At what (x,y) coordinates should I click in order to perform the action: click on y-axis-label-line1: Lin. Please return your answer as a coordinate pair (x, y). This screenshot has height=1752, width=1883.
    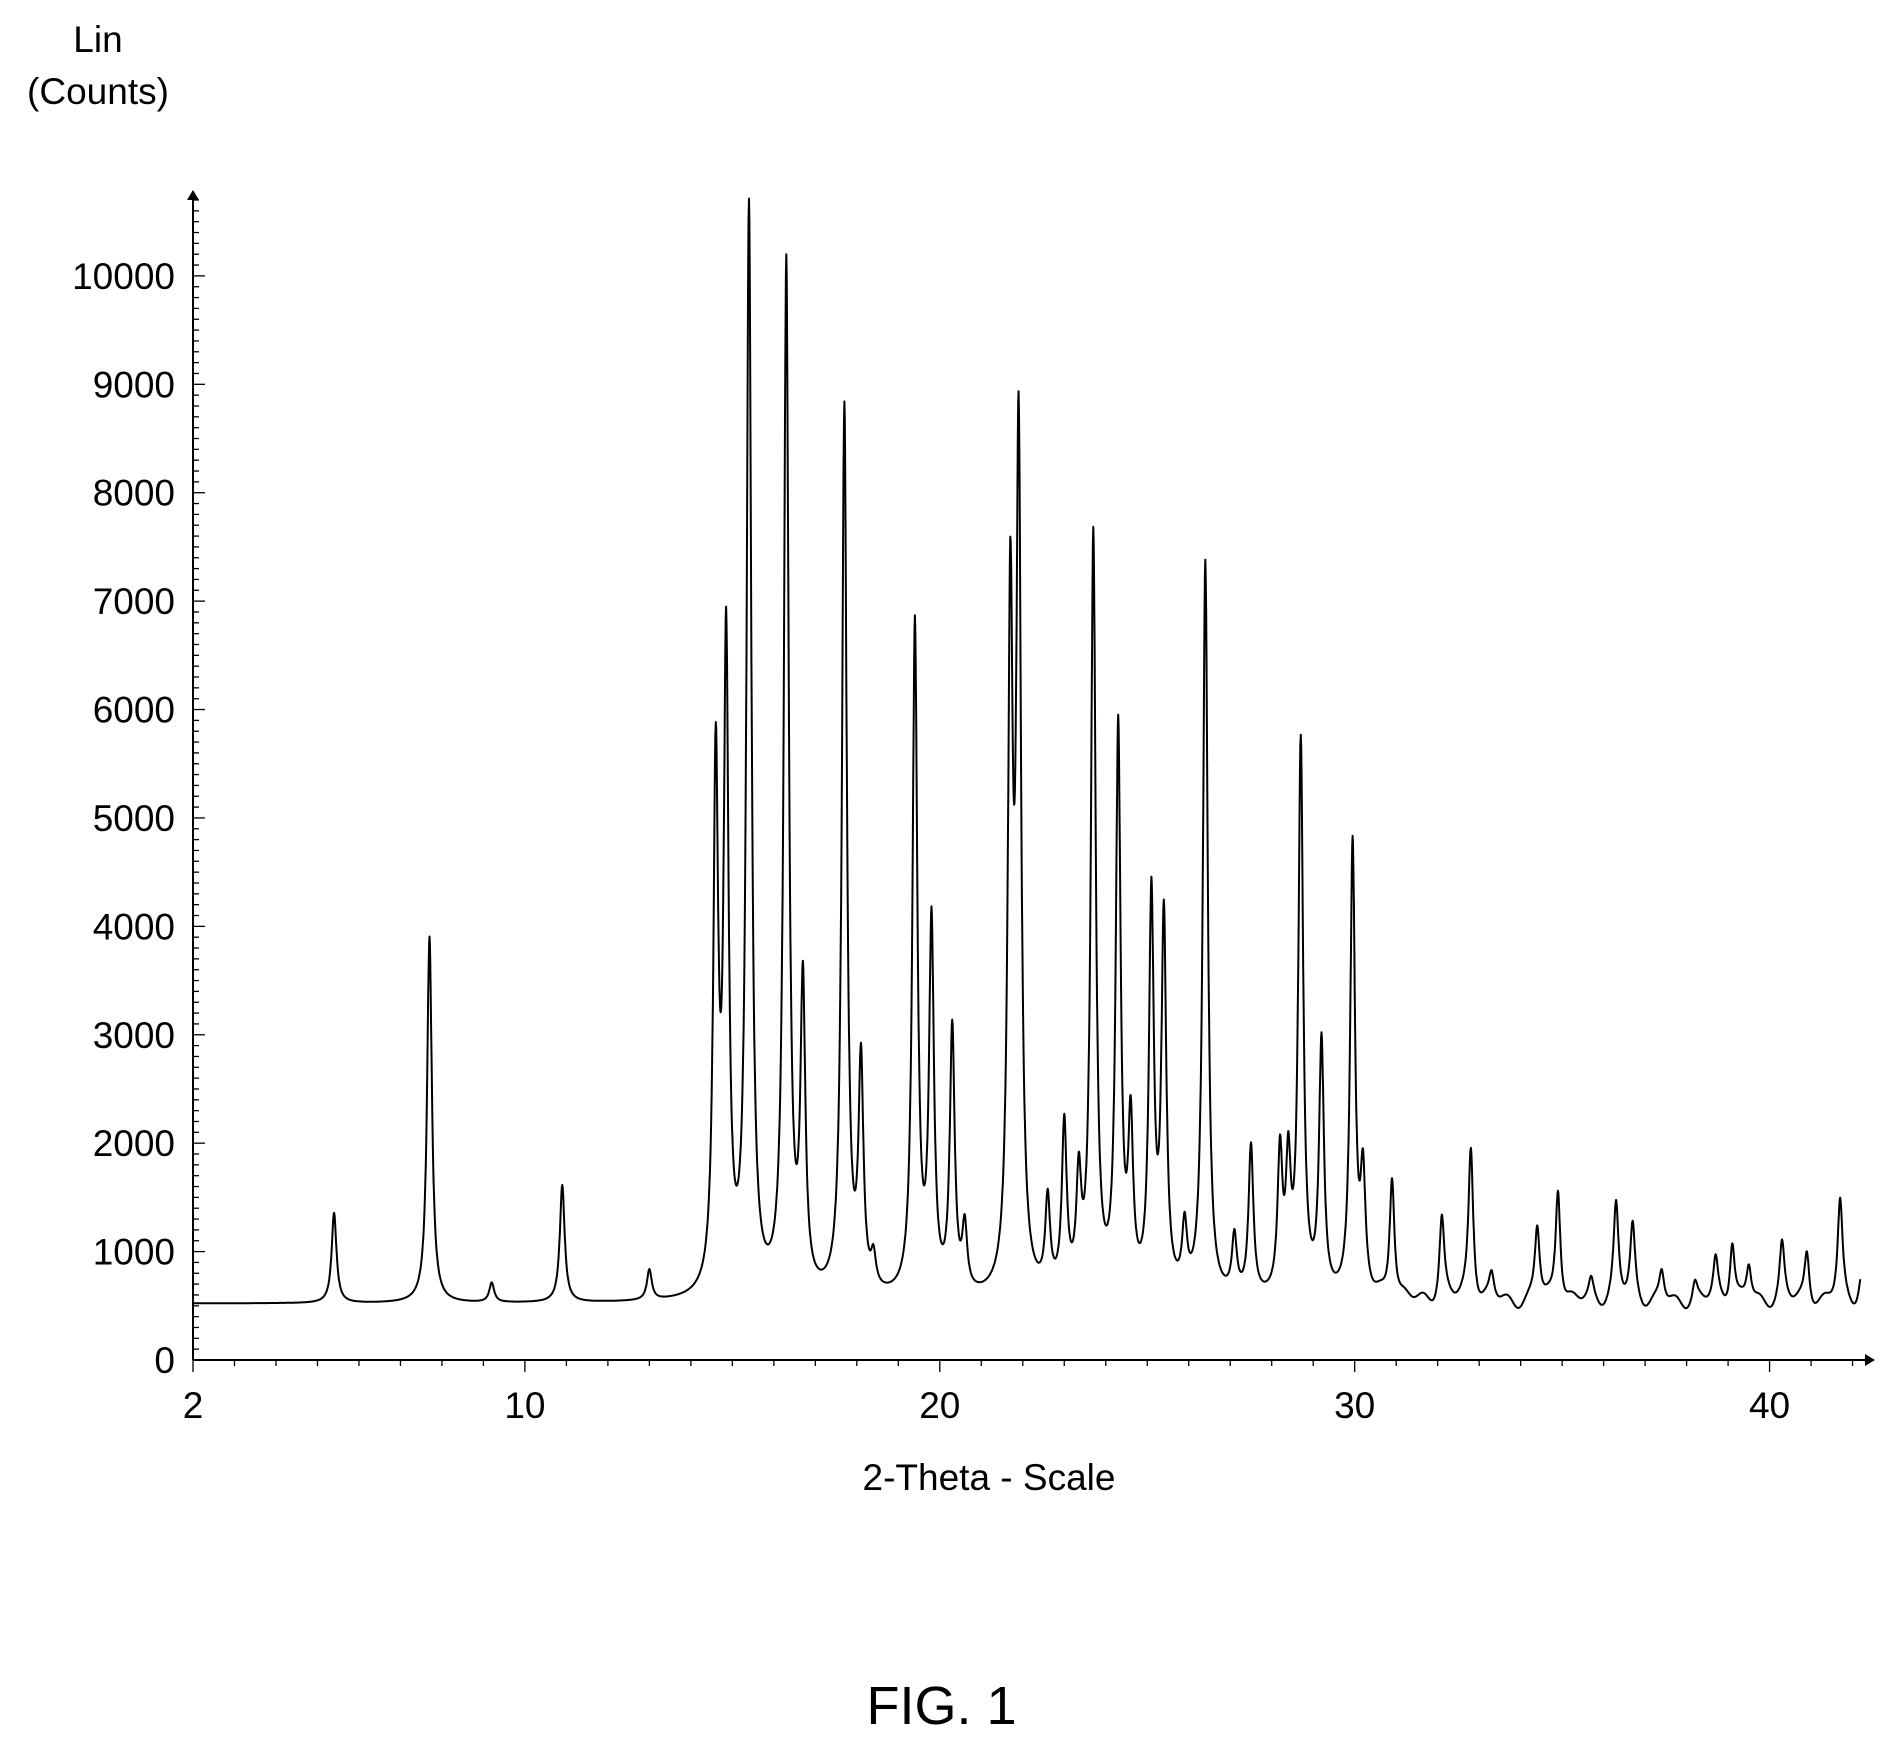
    Looking at the image, I should click on (98, 39).